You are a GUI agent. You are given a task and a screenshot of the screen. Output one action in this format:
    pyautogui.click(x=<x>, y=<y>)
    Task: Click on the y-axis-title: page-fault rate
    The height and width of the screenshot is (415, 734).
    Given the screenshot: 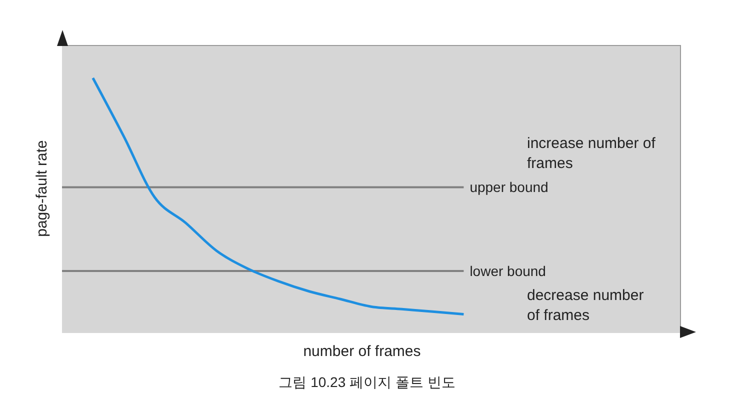 What is the action you would take?
    pyautogui.click(x=42, y=189)
    